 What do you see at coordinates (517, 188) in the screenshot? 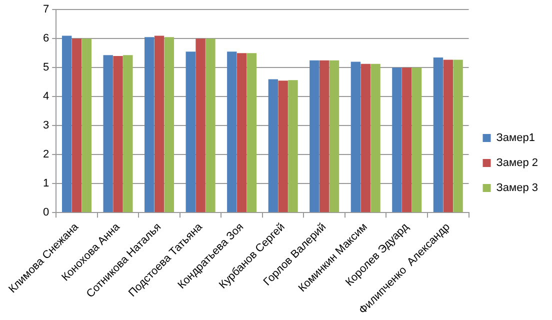
I see `legend-label: Замер 3` at bounding box center [517, 188].